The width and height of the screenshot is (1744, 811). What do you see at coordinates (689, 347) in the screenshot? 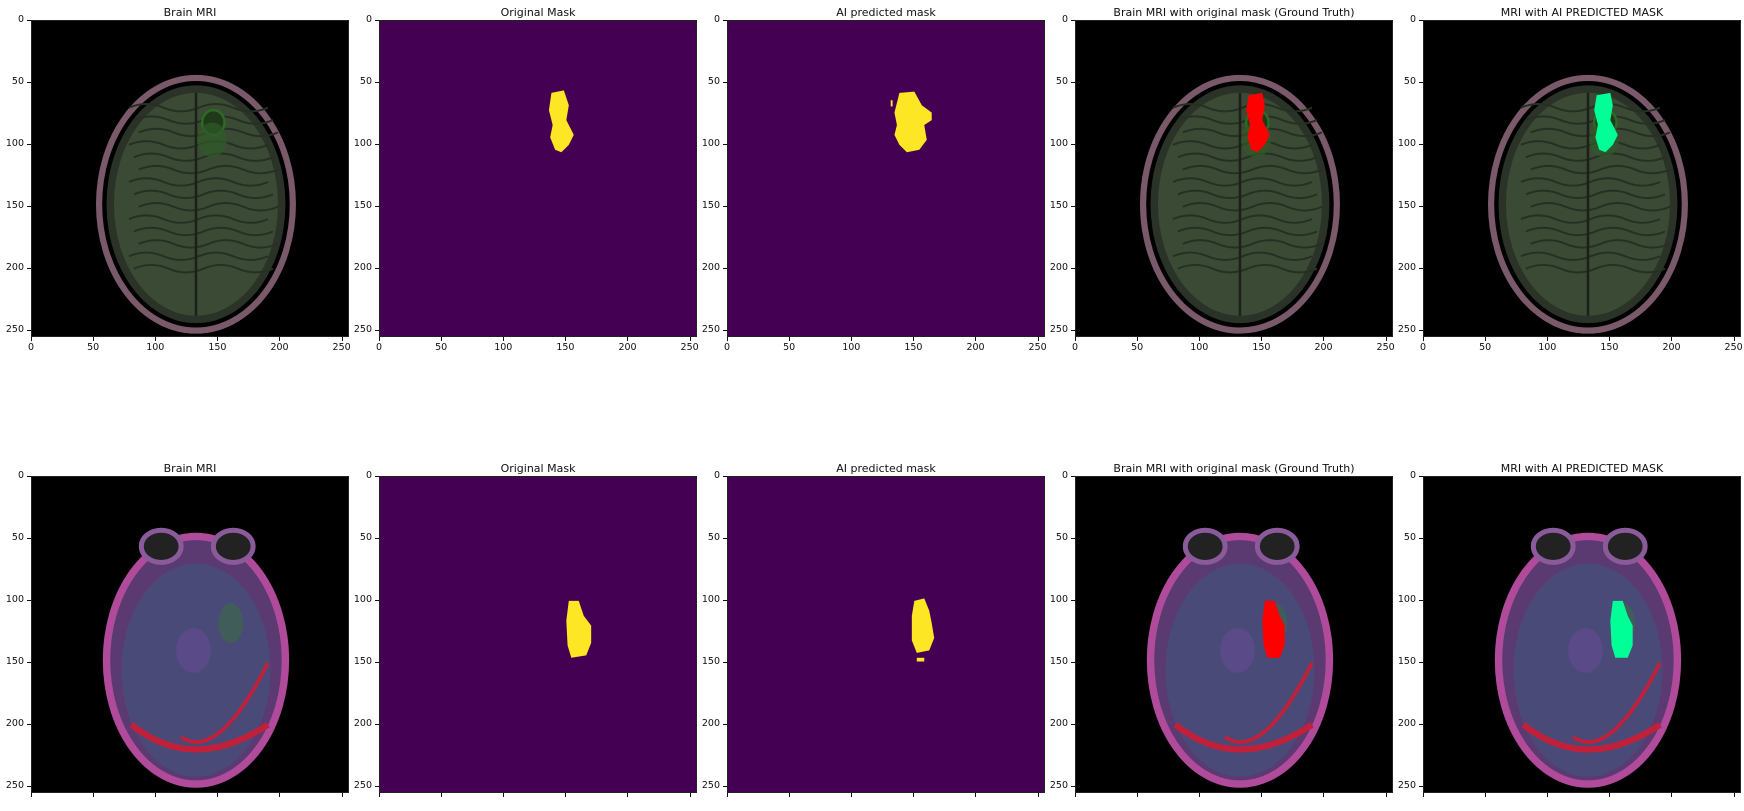
I see `x-tick-label: 250` at bounding box center [689, 347].